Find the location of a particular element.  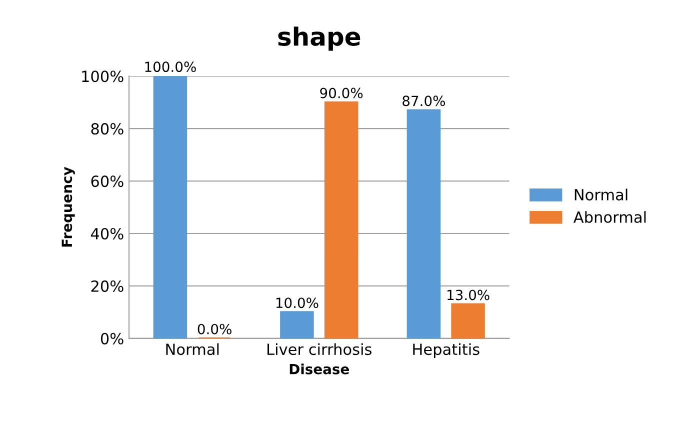

legend-label: Normal is located at coordinates (601, 194).